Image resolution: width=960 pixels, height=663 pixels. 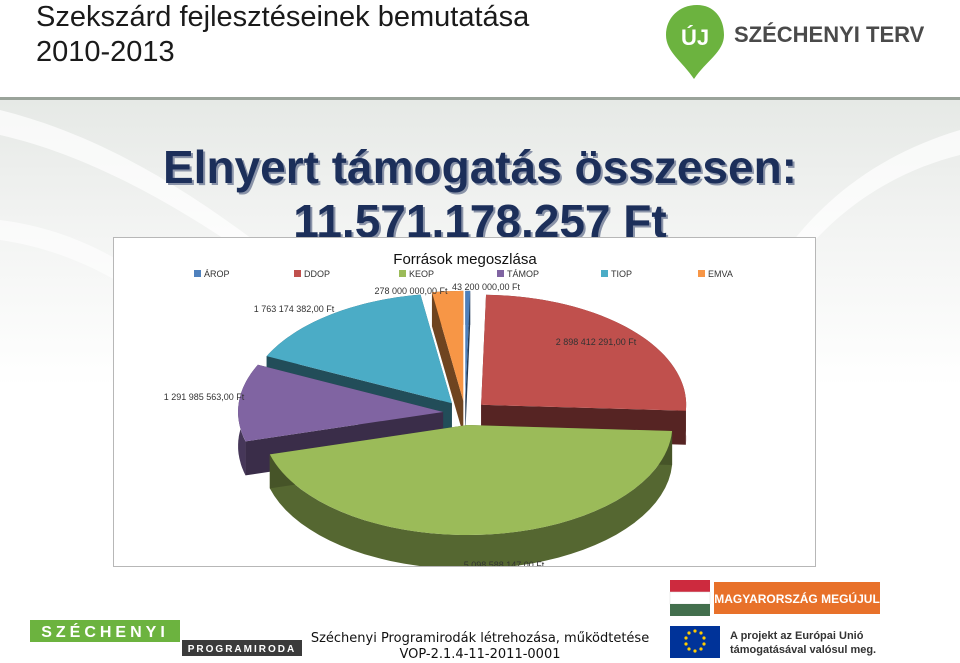 I want to click on header-divider, so click(x=480, y=98).